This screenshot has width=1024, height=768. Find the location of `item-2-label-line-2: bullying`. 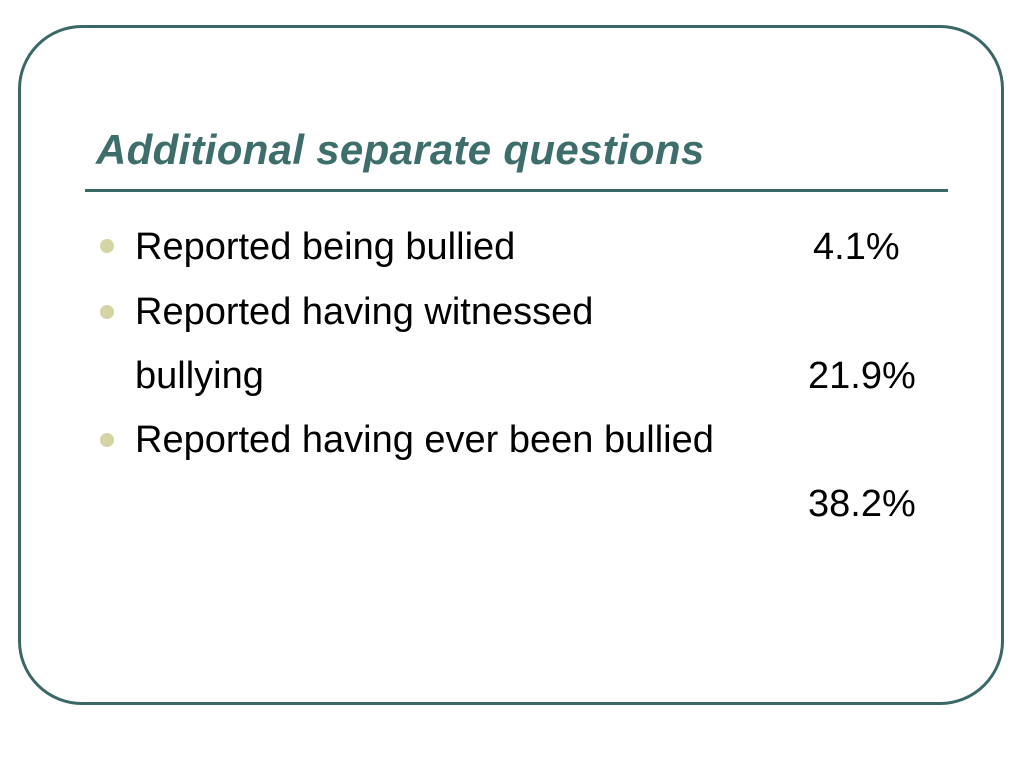

item-2-label-line-2: bullying is located at coordinates (199, 376).